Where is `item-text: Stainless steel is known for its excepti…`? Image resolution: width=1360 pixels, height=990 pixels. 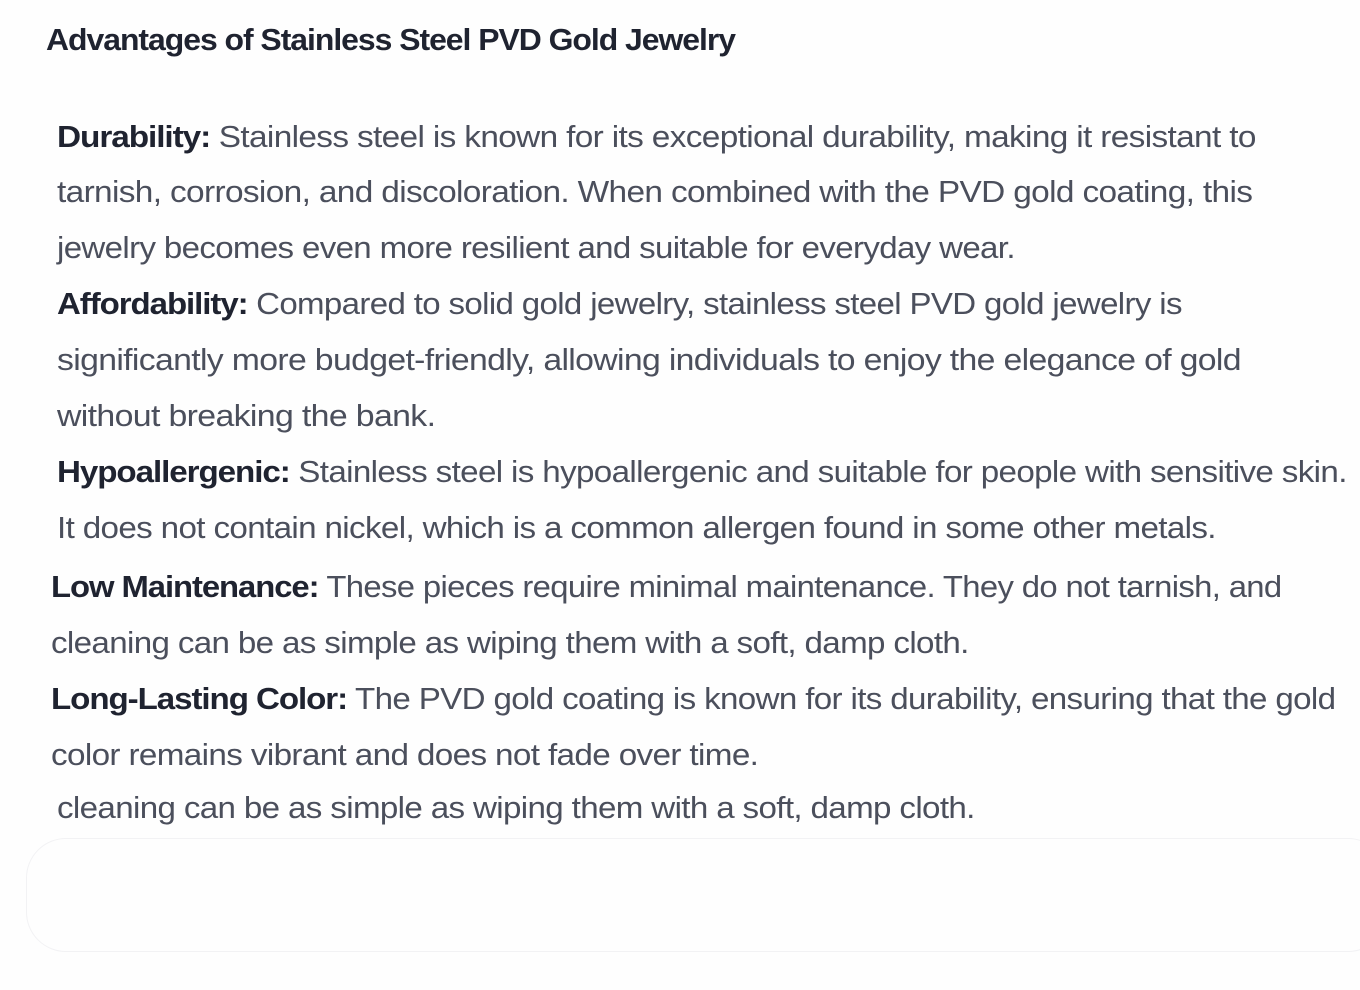 item-text: Stainless steel is known for its excepti… is located at coordinates (737, 136).